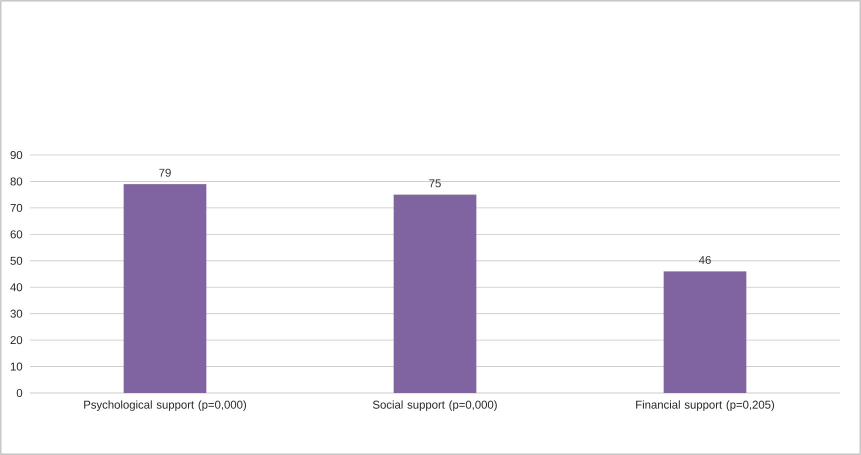 This screenshot has width=861, height=455. What do you see at coordinates (165, 405) in the screenshot?
I see `x-tick-label: Psychological support (p=0,000)` at bounding box center [165, 405].